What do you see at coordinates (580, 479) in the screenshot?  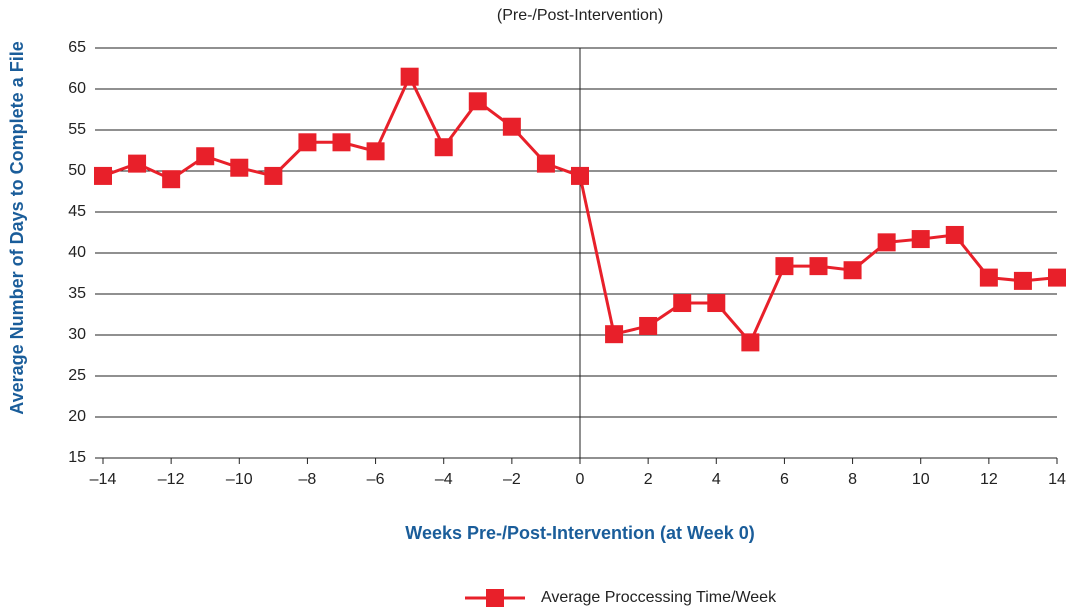 I see `x-tick-label: 0` at bounding box center [580, 479].